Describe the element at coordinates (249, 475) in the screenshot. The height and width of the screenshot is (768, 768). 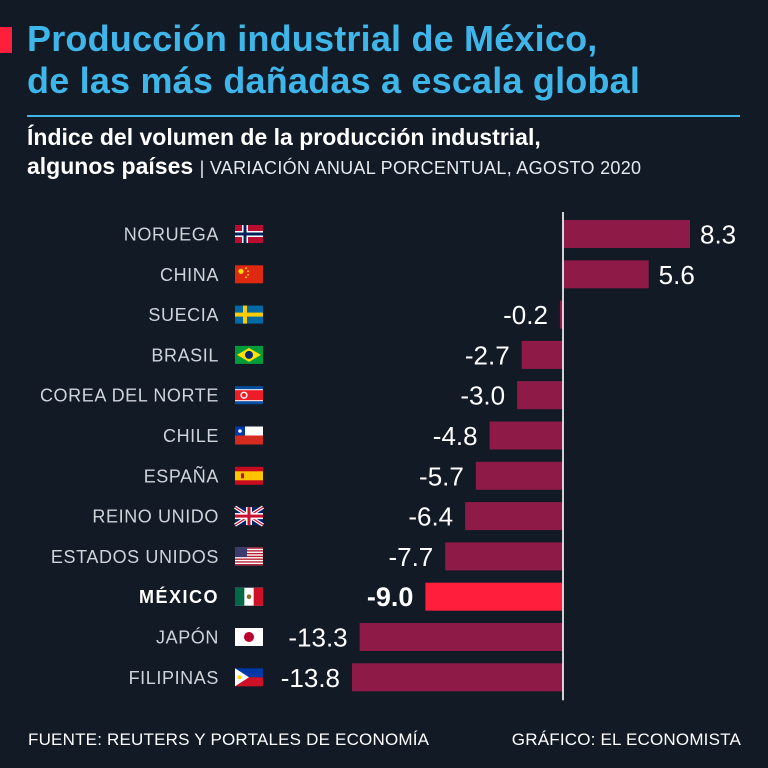
I see `spain-flag-icon` at that location.